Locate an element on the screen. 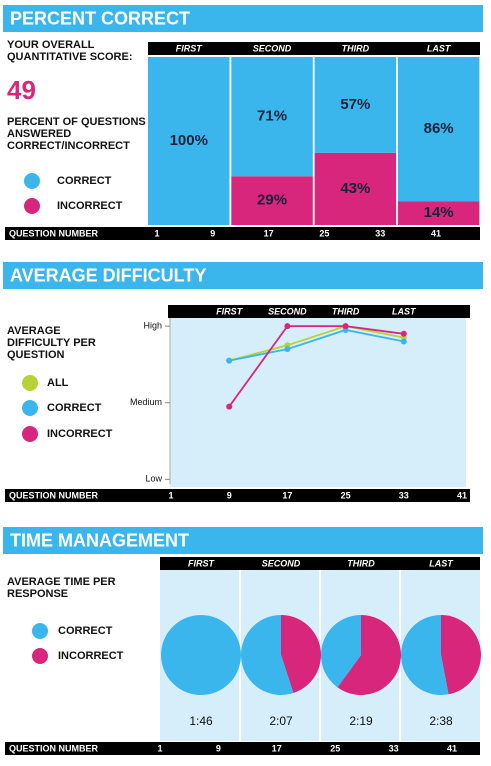 The width and height of the screenshot is (491, 766). value-label: 57% is located at coordinates (355, 104).